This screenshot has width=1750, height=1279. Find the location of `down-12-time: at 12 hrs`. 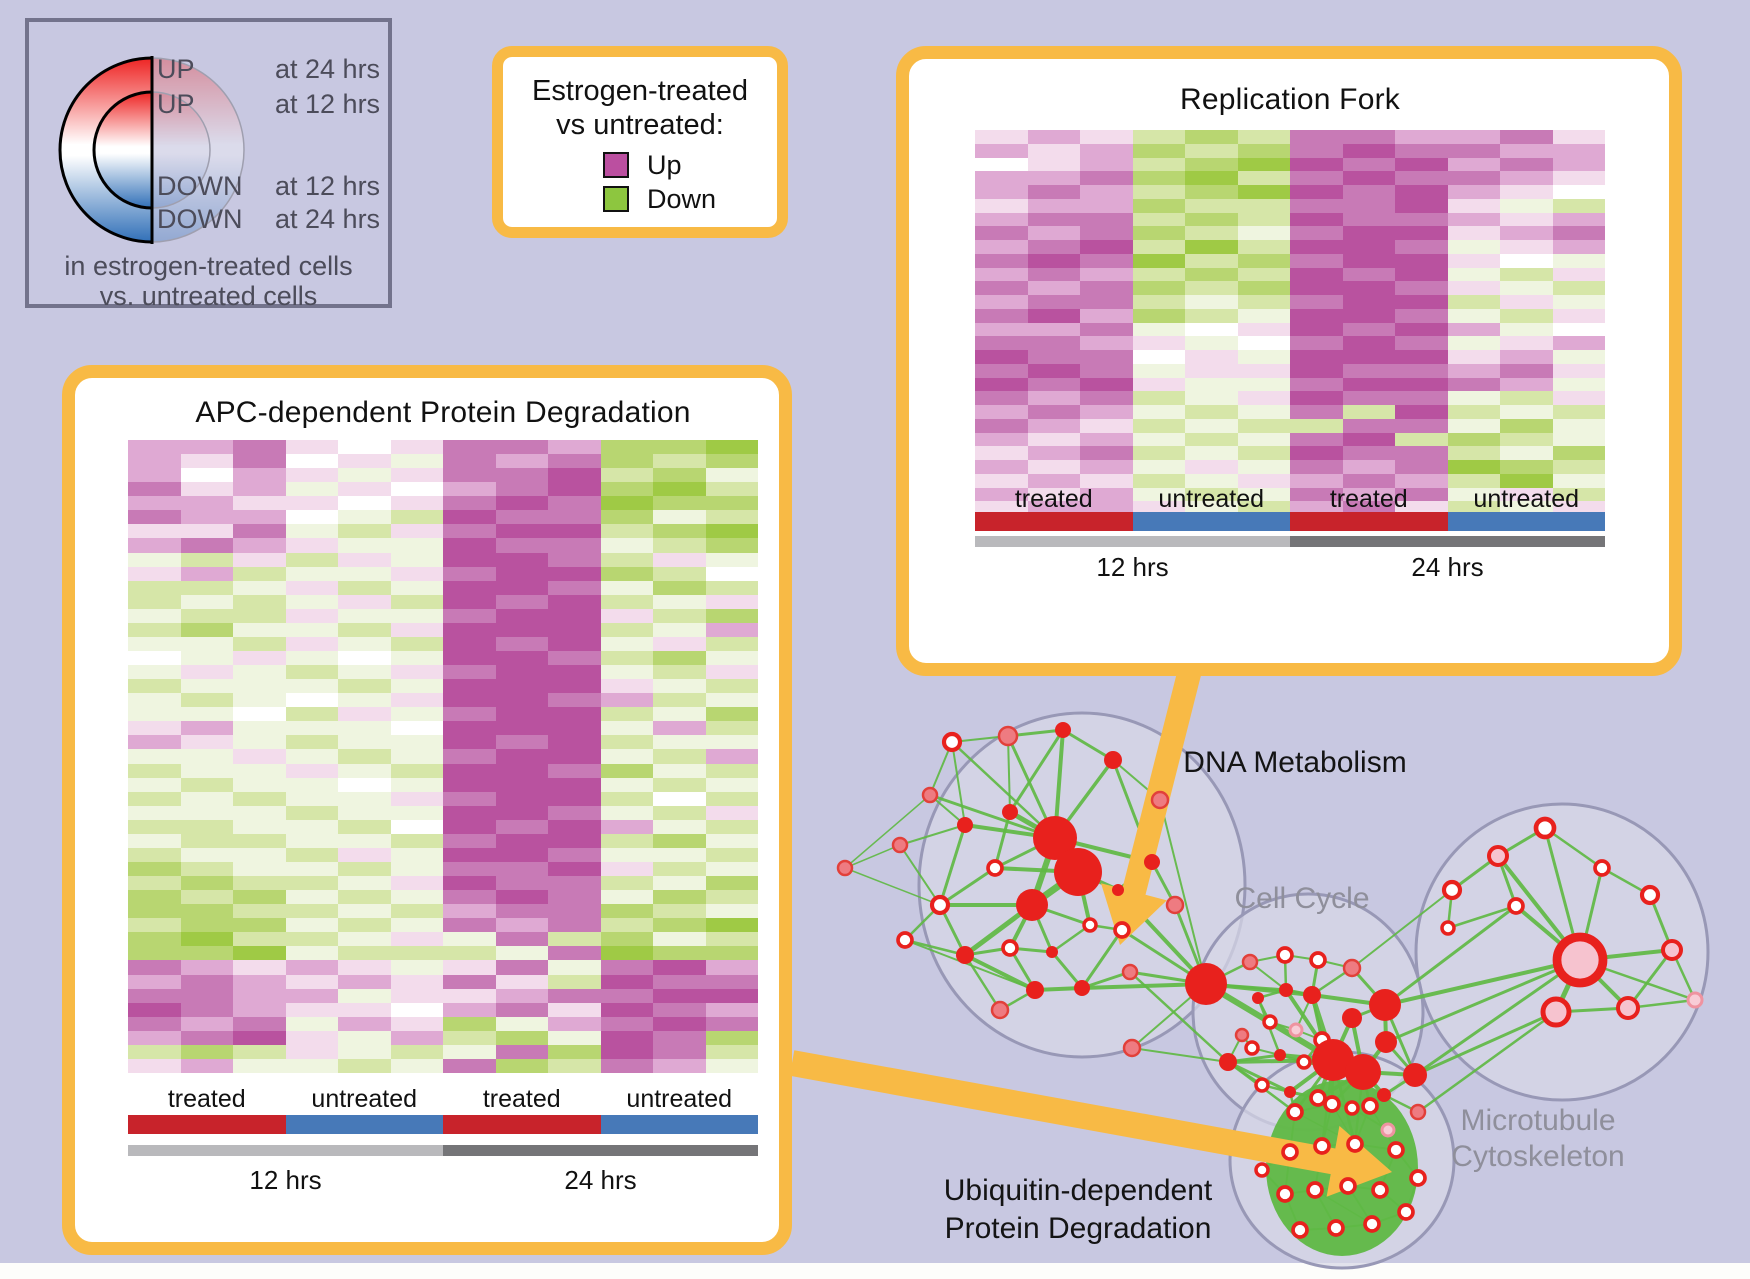

down-12-time: at 12 hrs is located at coordinates (328, 186).